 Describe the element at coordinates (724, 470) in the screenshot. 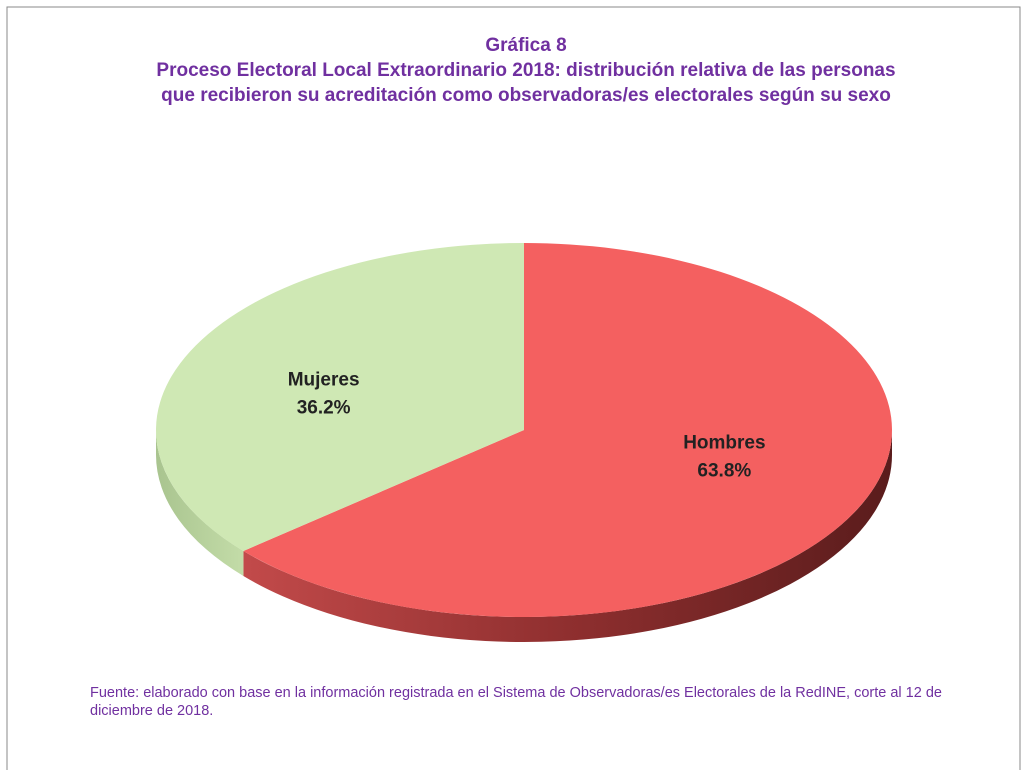

I see `slice-label-value: 63.8%` at that location.